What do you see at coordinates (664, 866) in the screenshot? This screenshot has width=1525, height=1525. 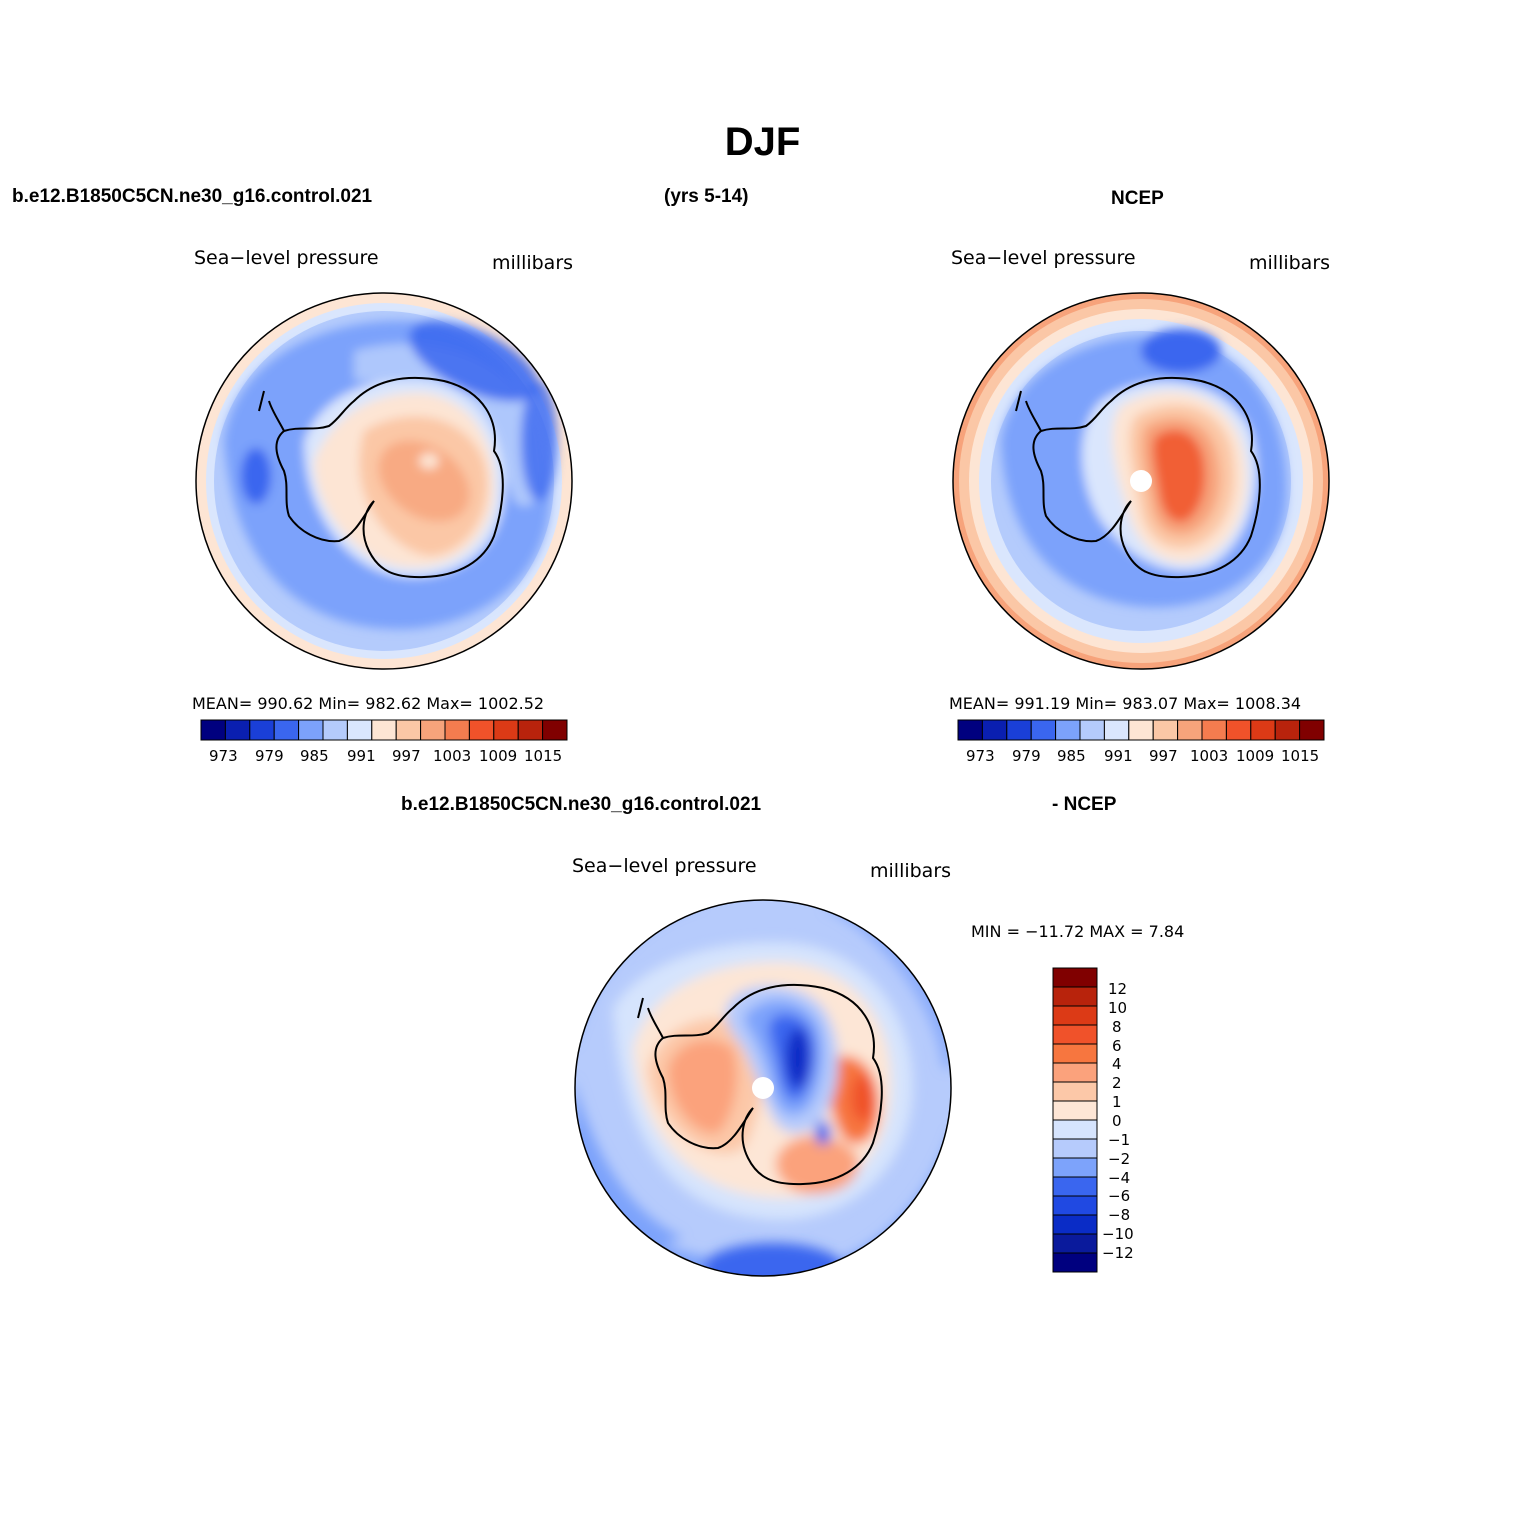 I see `diff-variable-label: Sea−level pressure` at bounding box center [664, 866].